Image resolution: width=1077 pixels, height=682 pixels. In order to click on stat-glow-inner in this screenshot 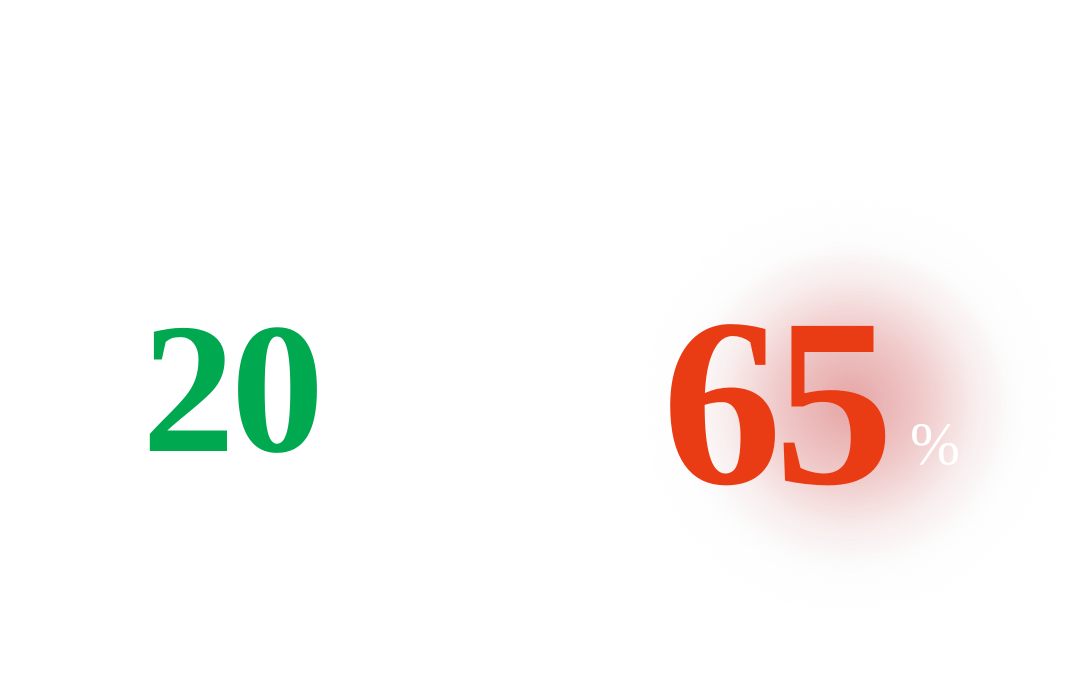, I will do `click(850, 410)`.